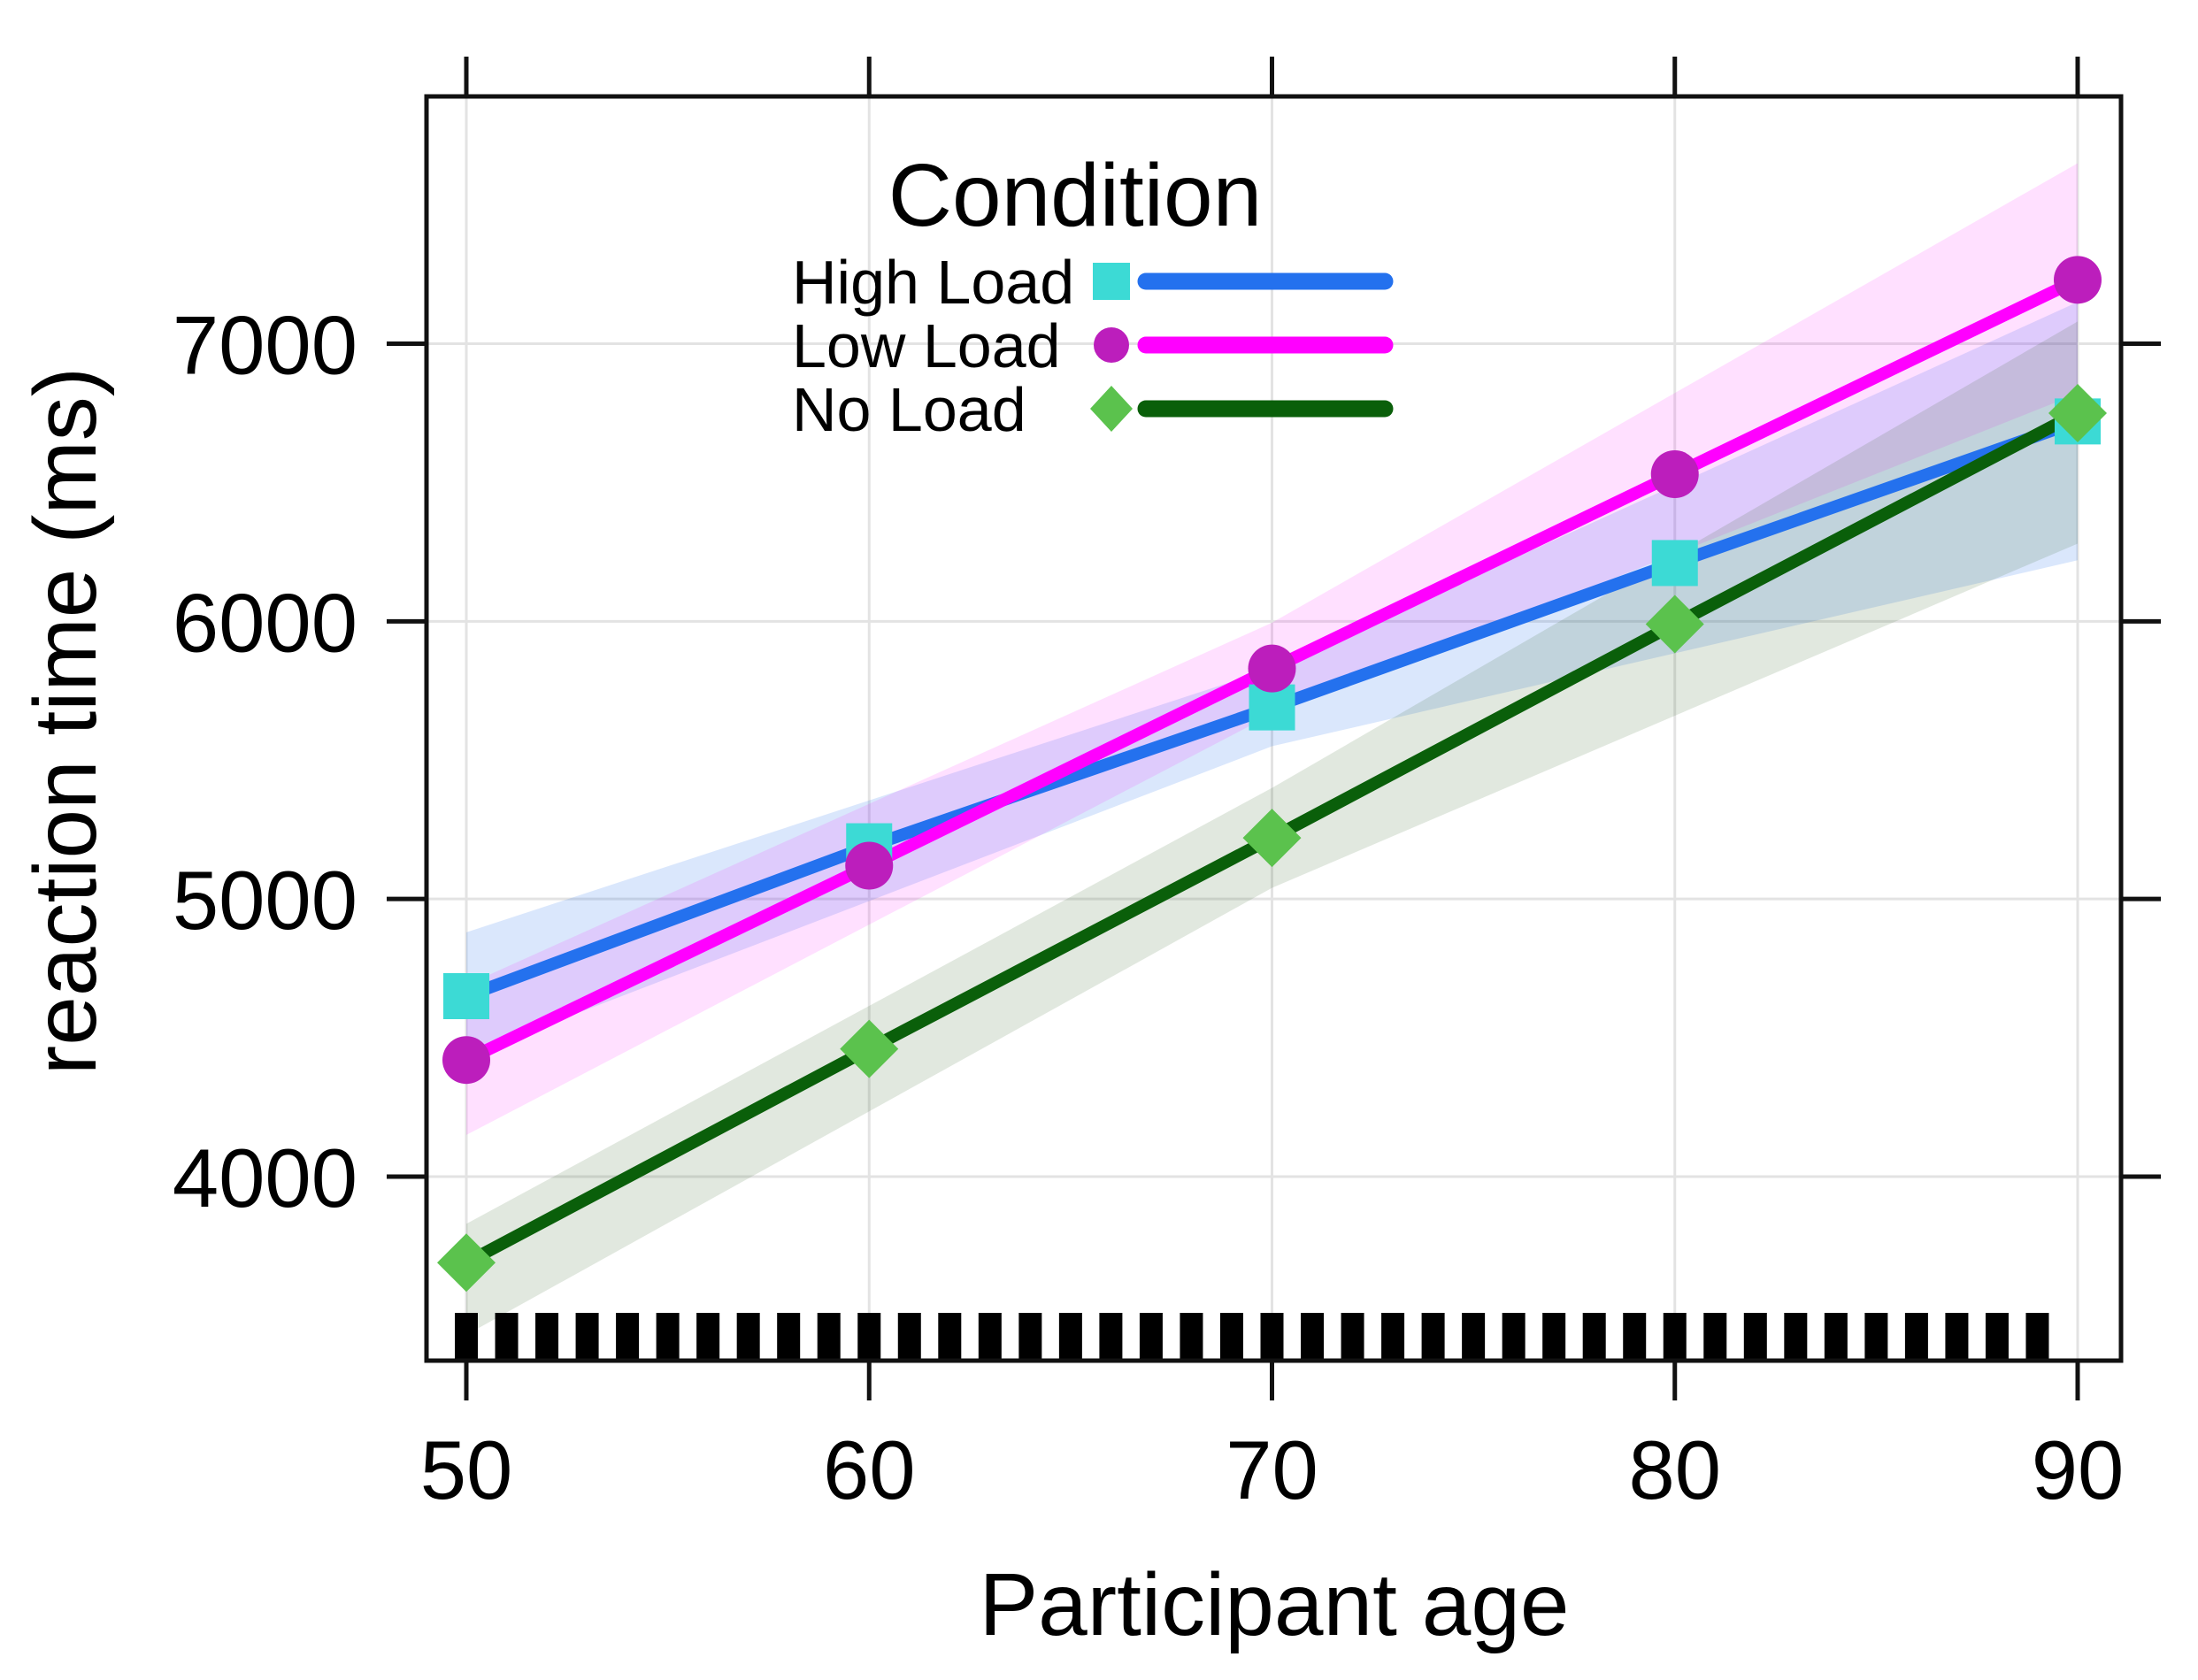 The image size is (2198, 1680). Describe the element at coordinates (933, 282) in the screenshot. I see `legend-label: High Load` at that location.